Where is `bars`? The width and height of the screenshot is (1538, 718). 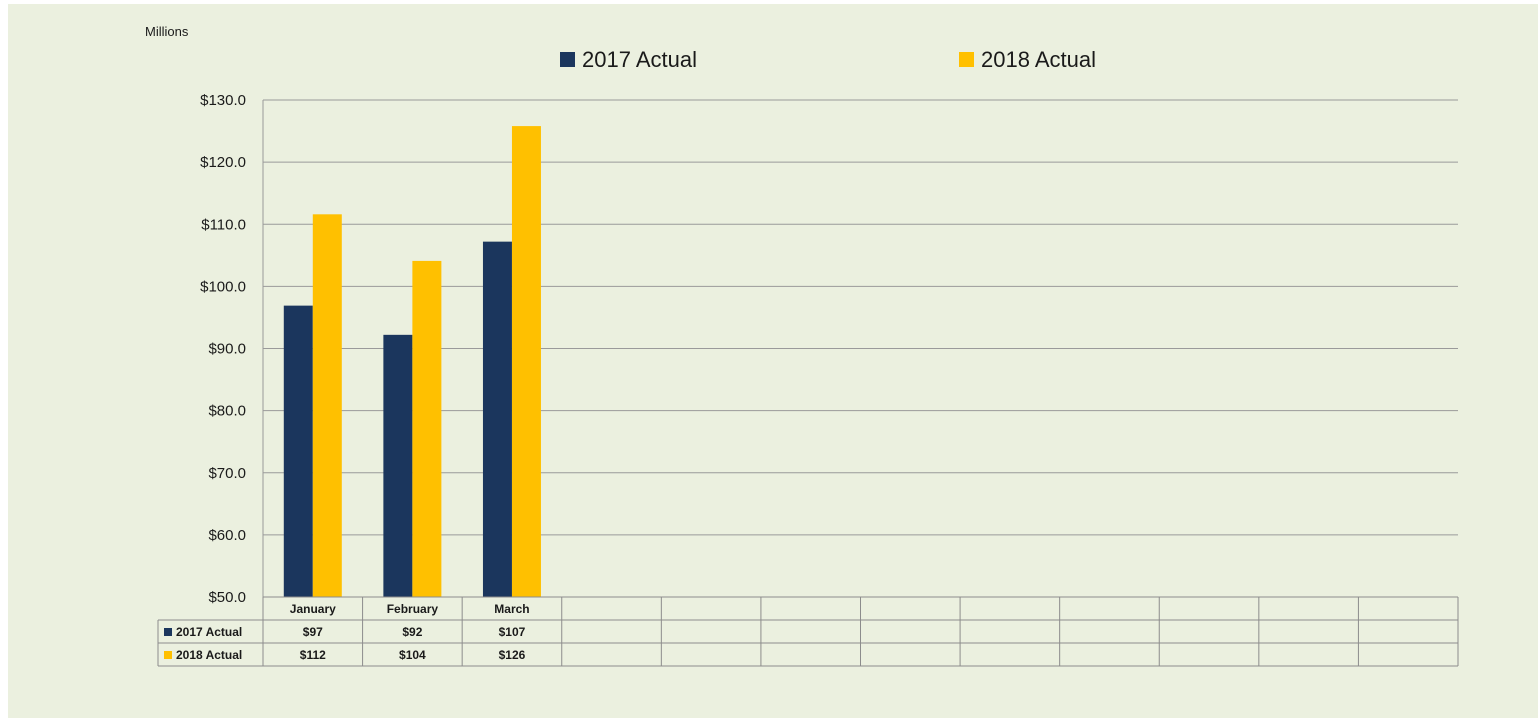 bars is located at coordinates (412, 361).